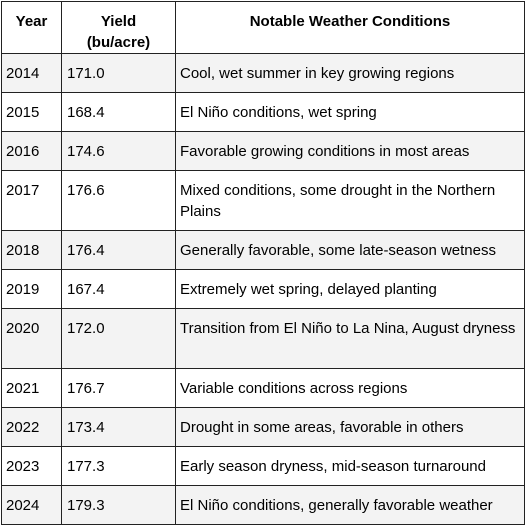 Image resolution: width=528 pixels, height=525 pixels. What do you see at coordinates (31, 27) in the screenshot?
I see `header-year: Year` at bounding box center [31, 27].